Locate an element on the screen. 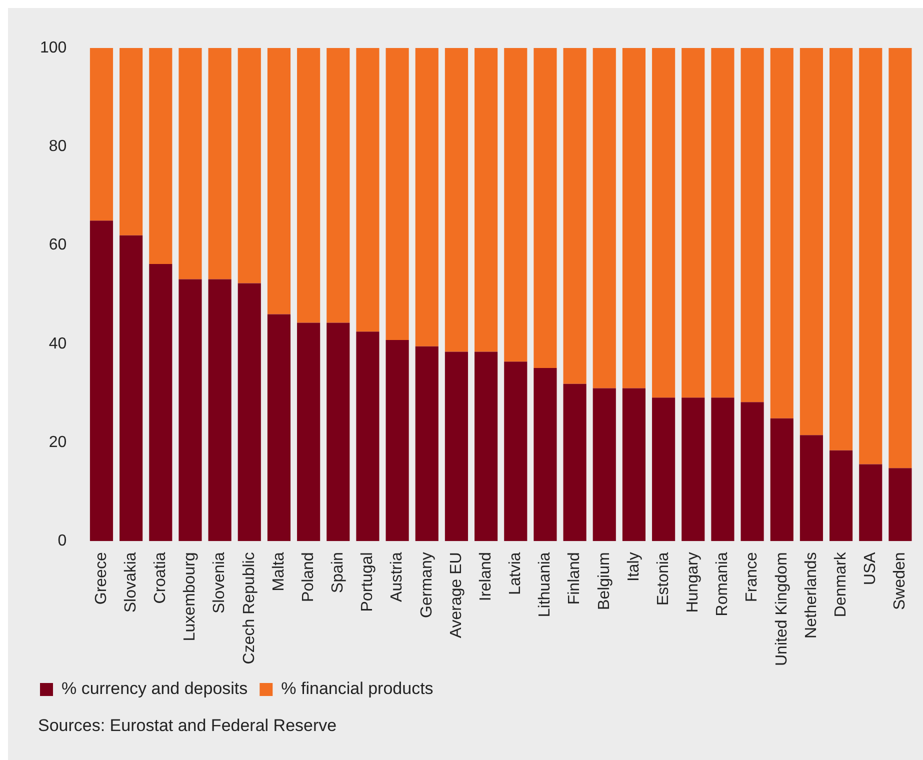 The width and height of the screenshot is (923, 760). x-tick-label: Ireland is located at coordinates (485, 577).